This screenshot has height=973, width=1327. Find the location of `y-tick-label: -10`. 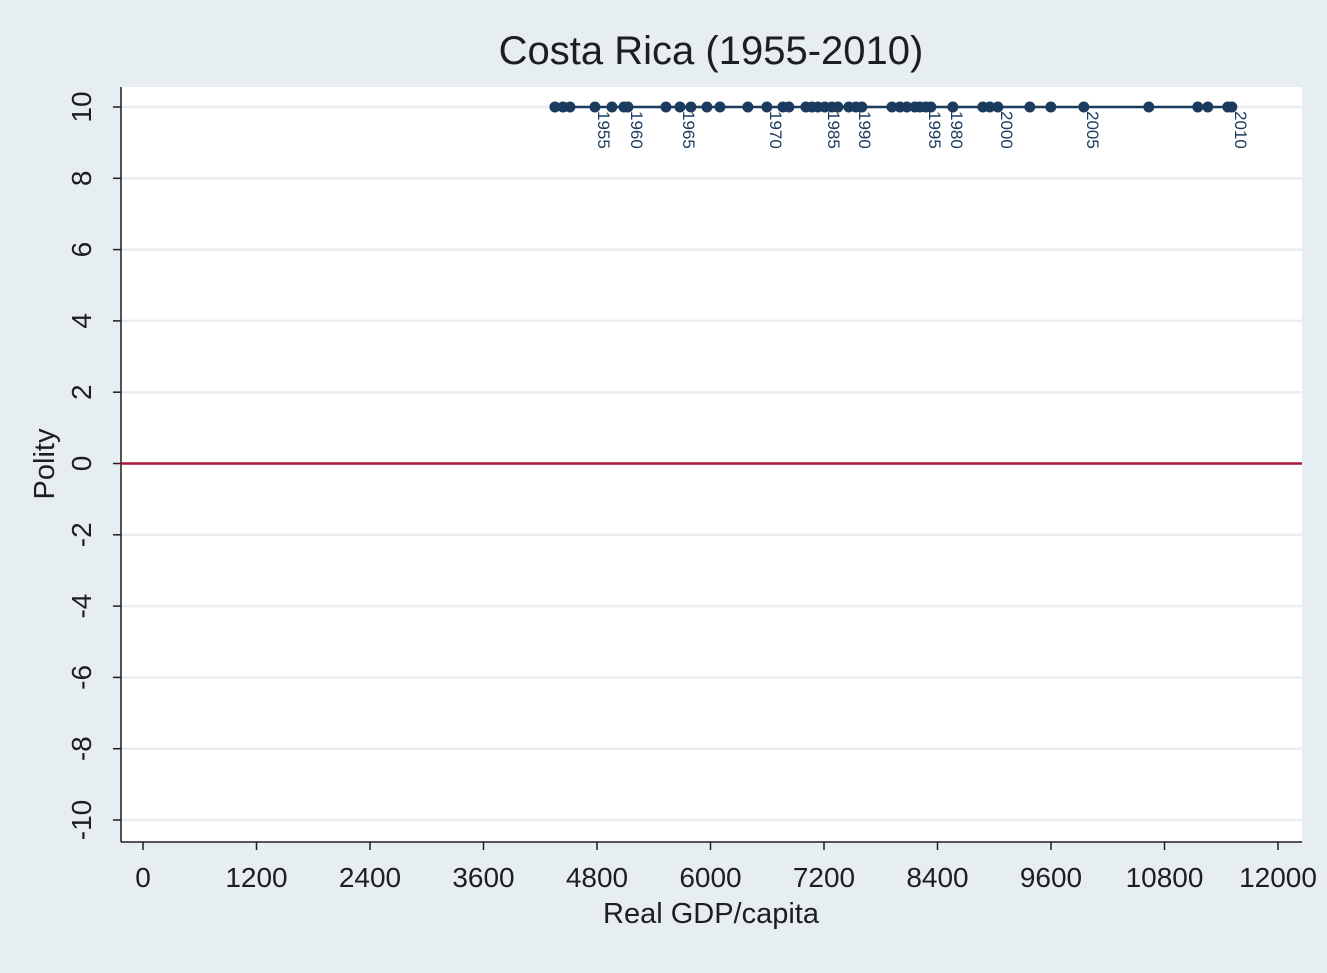

y-tick-label: -10 is located at coordinates (81, 820).